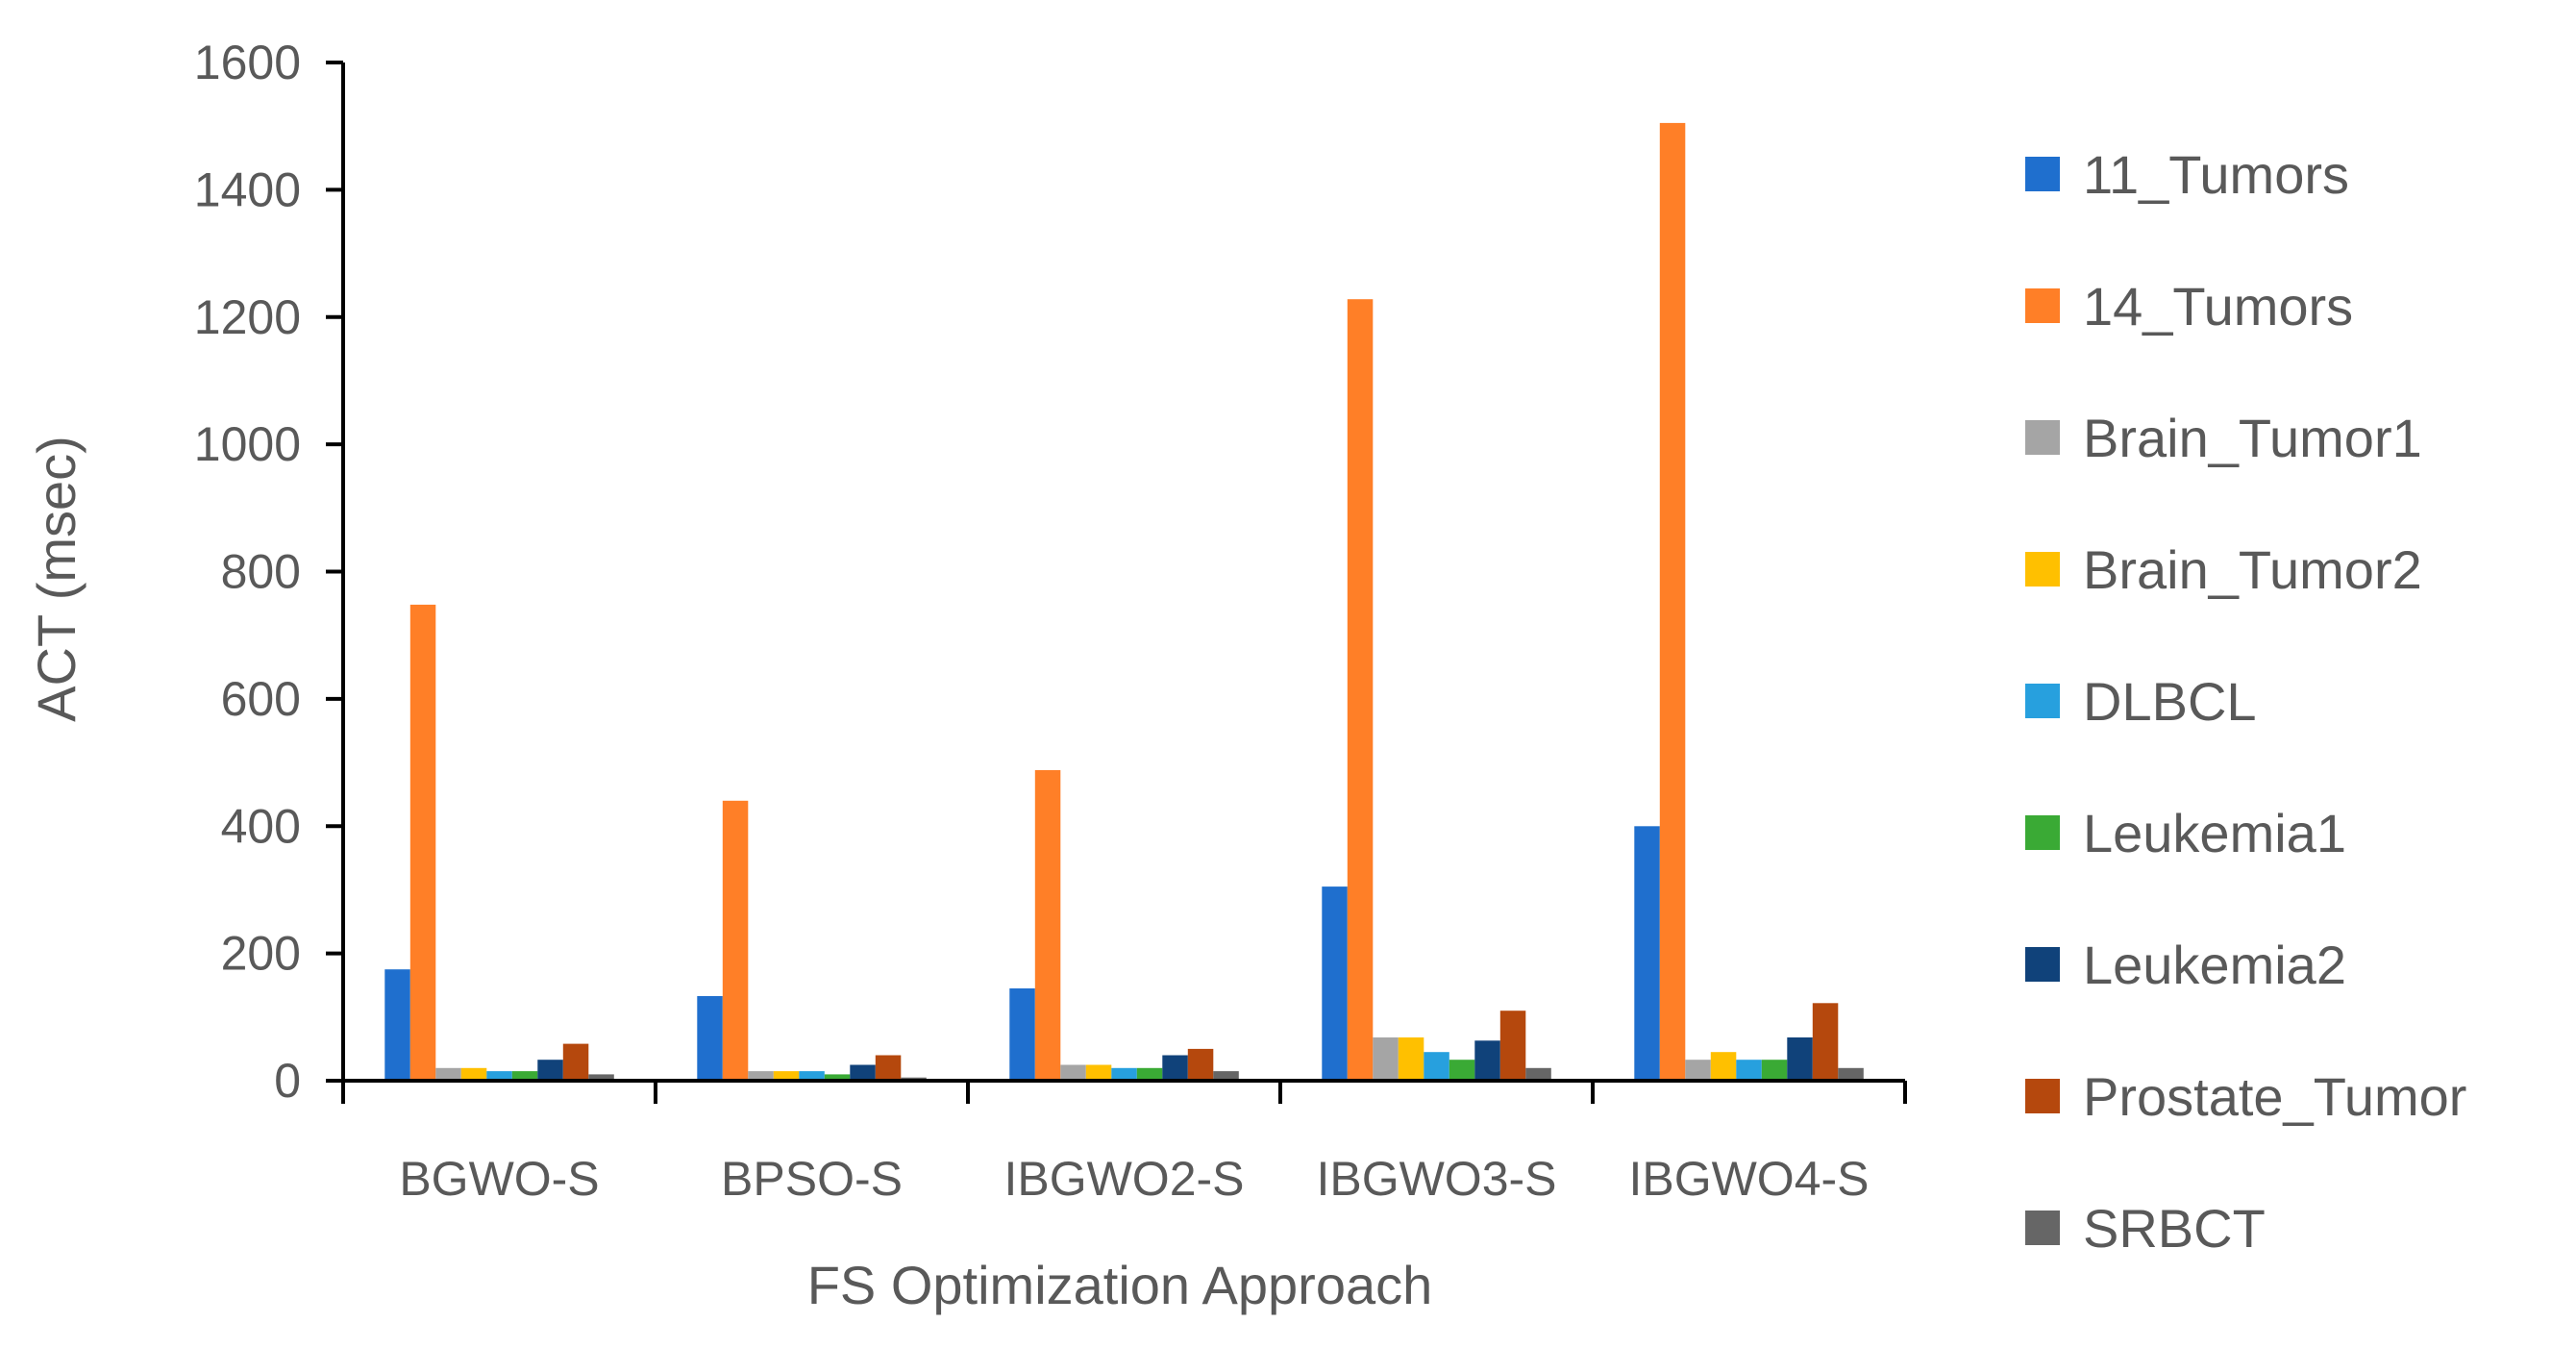  I want to click on y-tick-label: 1600, so click(247, 62).